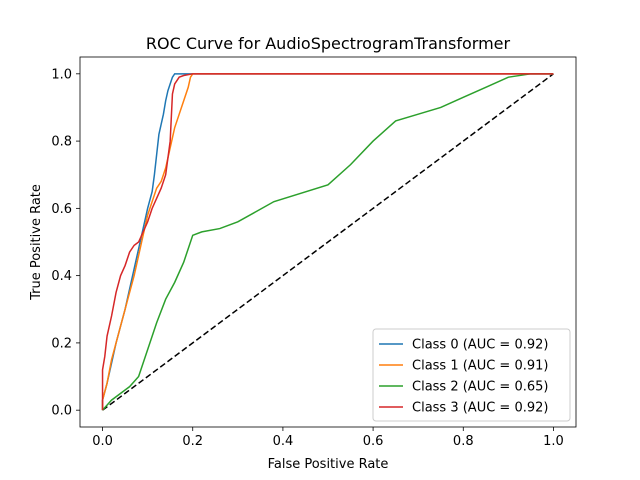 Image resolution: width=640 pixels, height=480 pixels. What do you see at coordinates (61, 142) in the screenshot?
I see `y-tick-label-4: 0.8` at bounding box center [61, 142].